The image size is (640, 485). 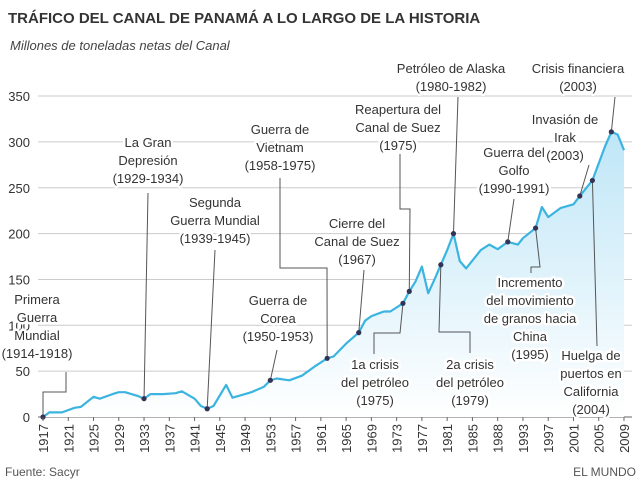 What do you see at coordinates (599, 438) in the screenshot?
I see `x-tick-label: 2005` at bounding box center [599, 438].